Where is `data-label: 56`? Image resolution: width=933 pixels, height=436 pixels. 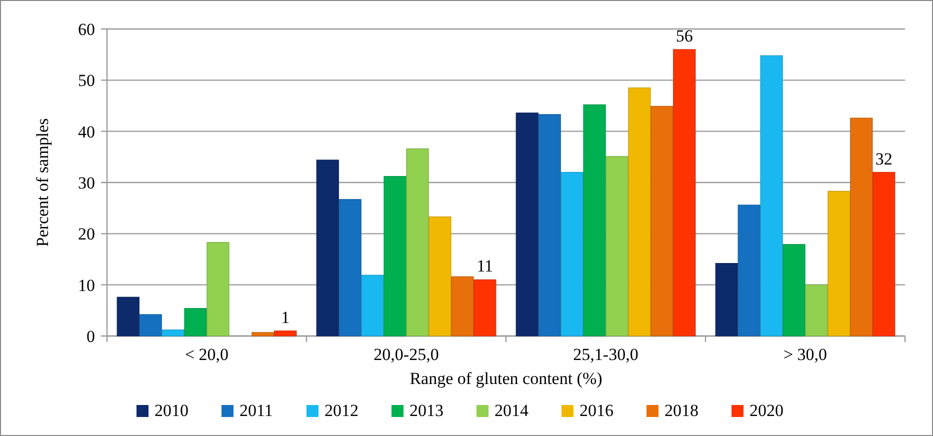 data-label: 56 is located at coordinates (684, 36).